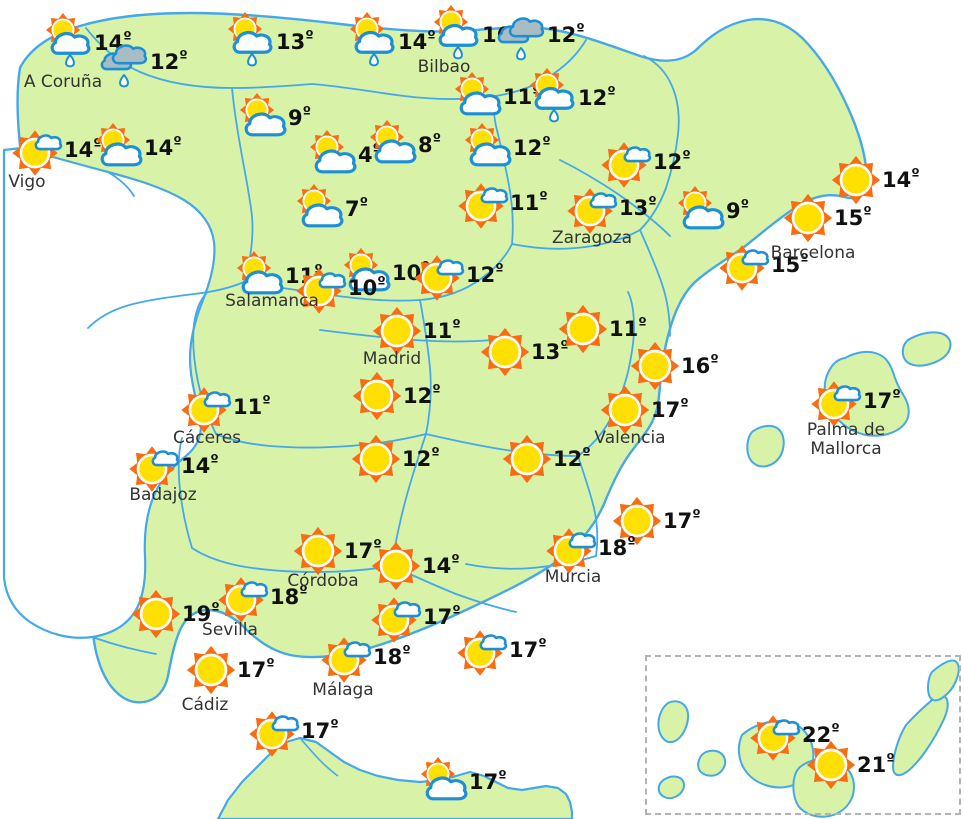  I want to click on temperature-value: 4, so click(365, 155).